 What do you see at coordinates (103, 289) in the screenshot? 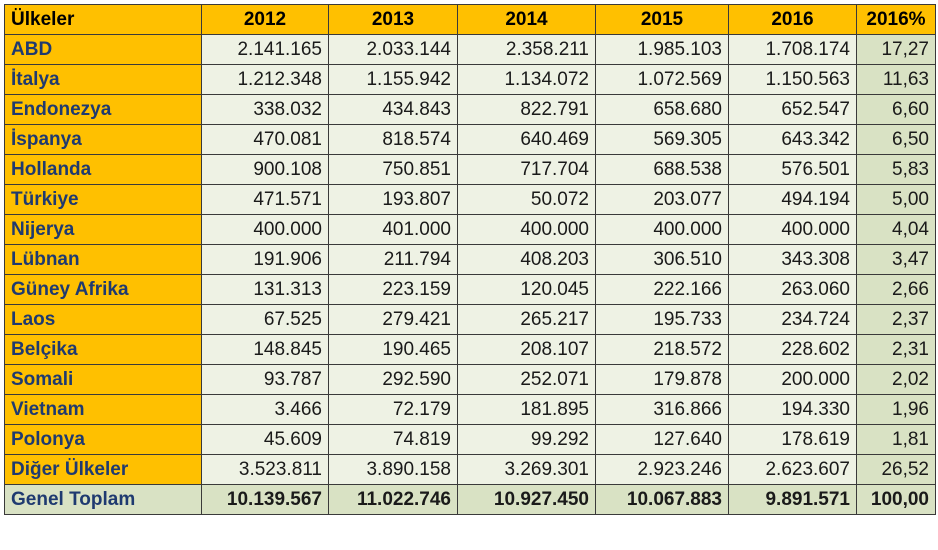
I see `country-name-cell: Güney Afrika` at bounding box center [103, 289].